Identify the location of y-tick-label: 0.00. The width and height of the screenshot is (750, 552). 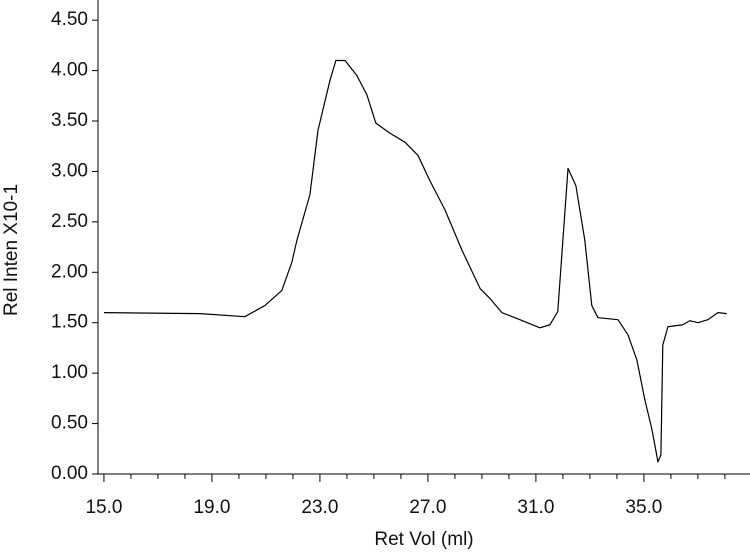
(69, 473).